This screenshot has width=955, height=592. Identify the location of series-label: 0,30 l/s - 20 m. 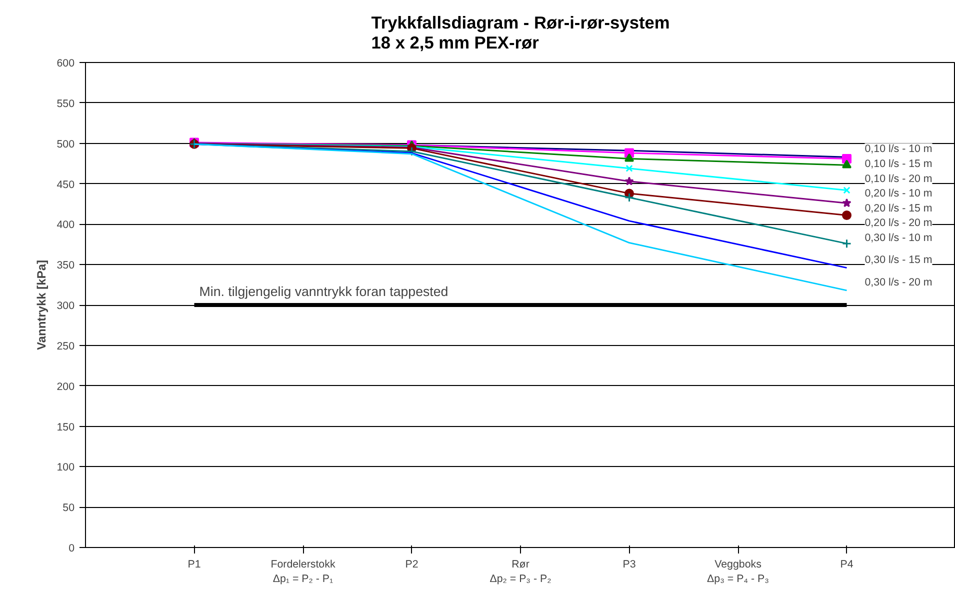
(898, 282).